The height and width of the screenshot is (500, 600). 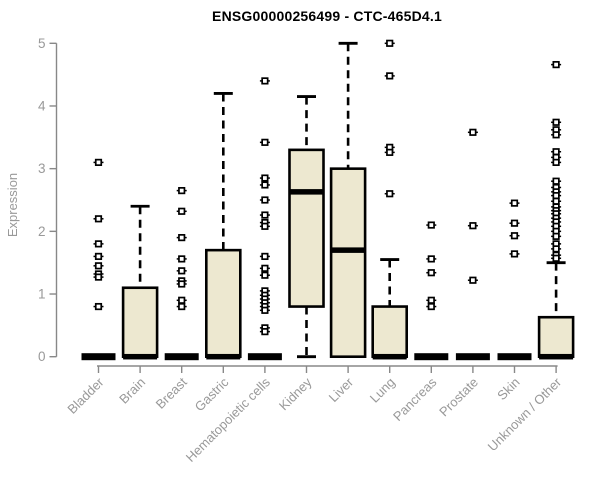 I want to click on x-category-label-prostate: Prostate, so click(x=458, y=397).